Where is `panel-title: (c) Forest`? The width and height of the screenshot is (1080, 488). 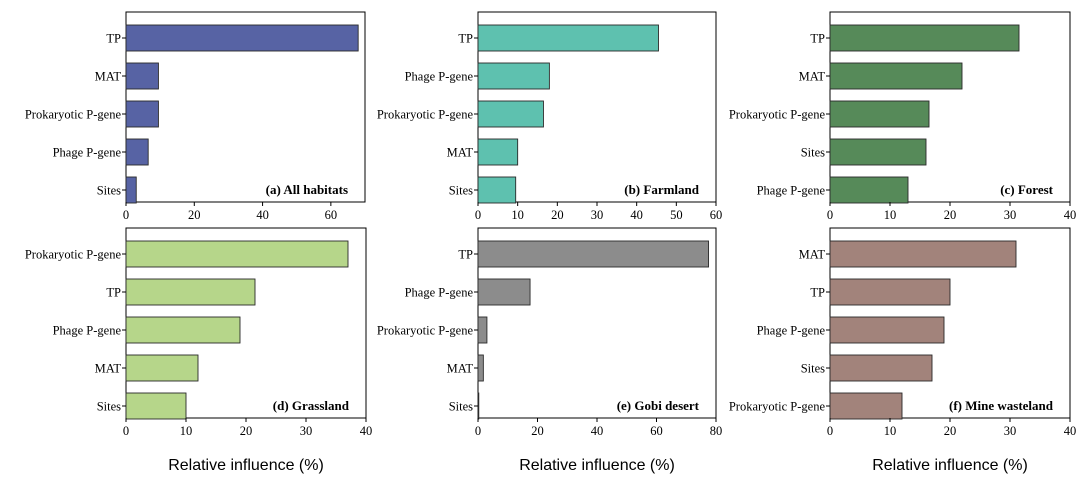
panel-title: (c) Forest is located at coordinates (1026, 189).